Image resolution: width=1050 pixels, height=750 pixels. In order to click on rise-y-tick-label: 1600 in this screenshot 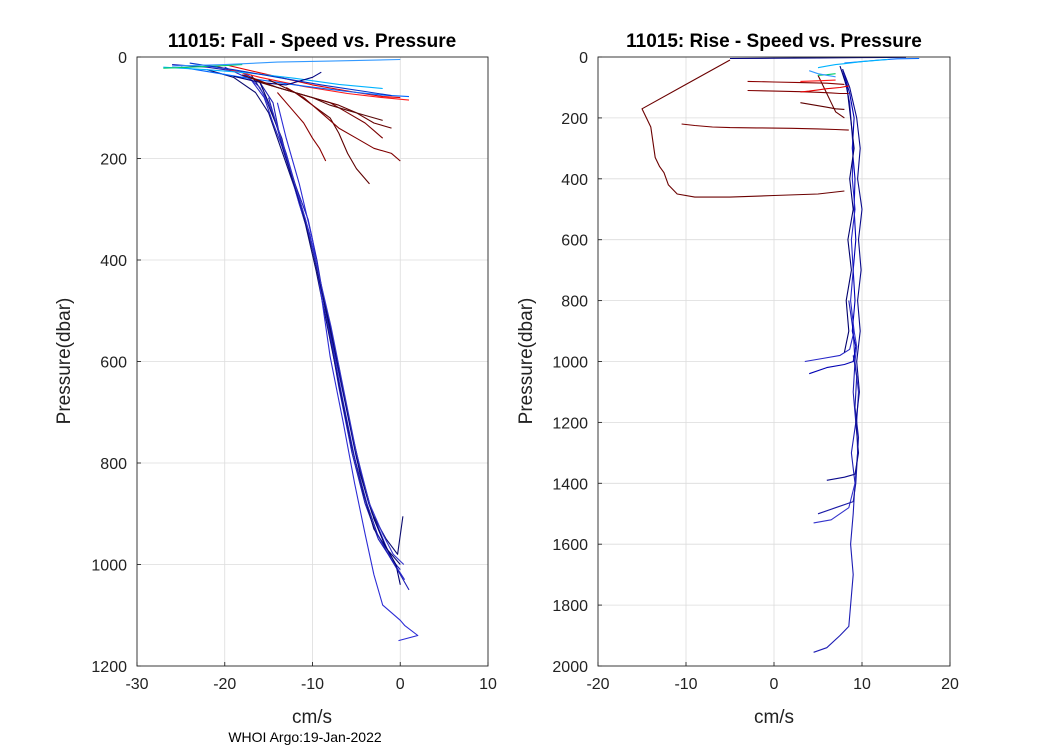, I will do `click(570, 545)`.